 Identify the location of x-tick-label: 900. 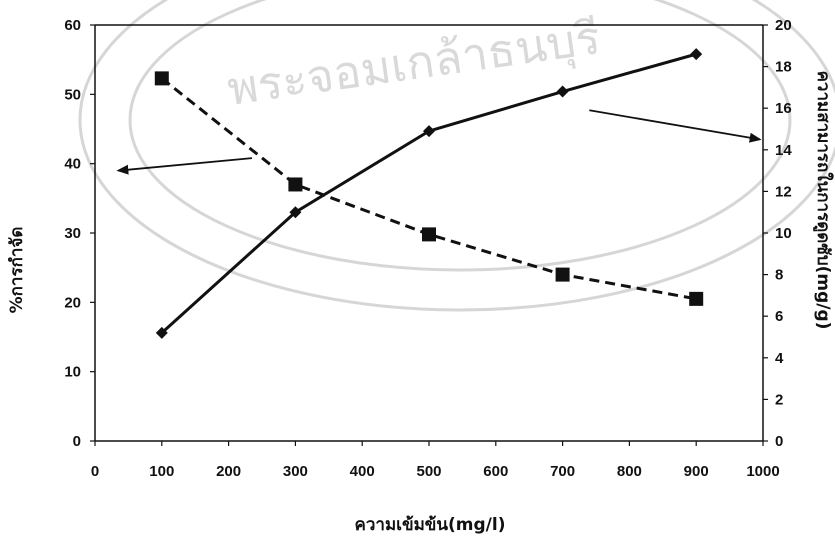
(696, 471).